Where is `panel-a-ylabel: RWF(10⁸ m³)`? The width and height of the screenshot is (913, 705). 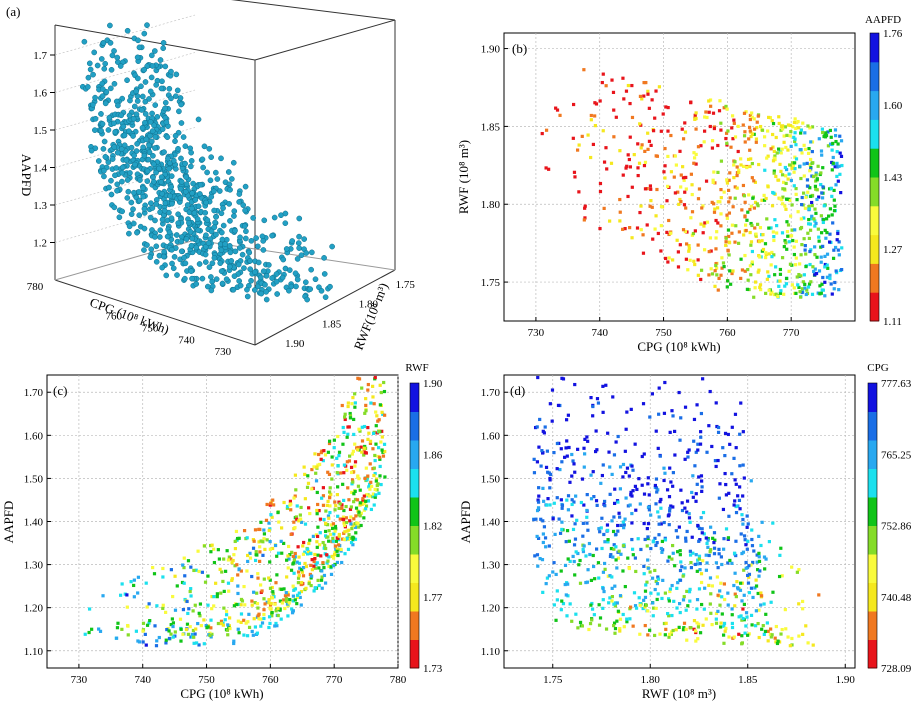
panel-a-ylabel: RWF(10⁸ m³) is located at coordinates (371, 316).